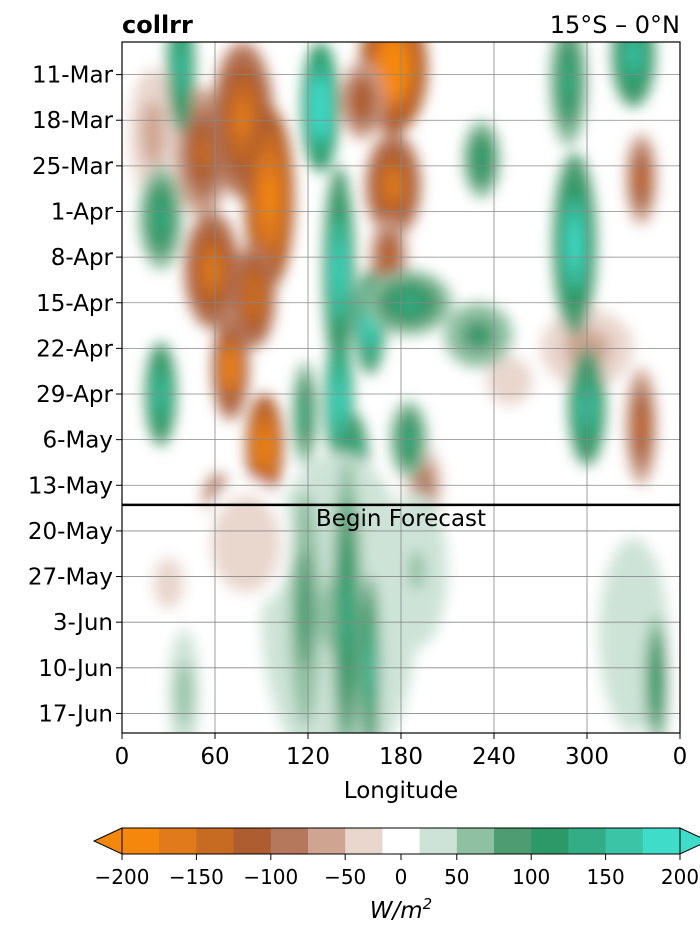 The image size is (700, 935). What do you see at coordinates (73, 121) in the screenshot?
I see `y-tick-label: 18-Mar` at bounding box center [73, 121].